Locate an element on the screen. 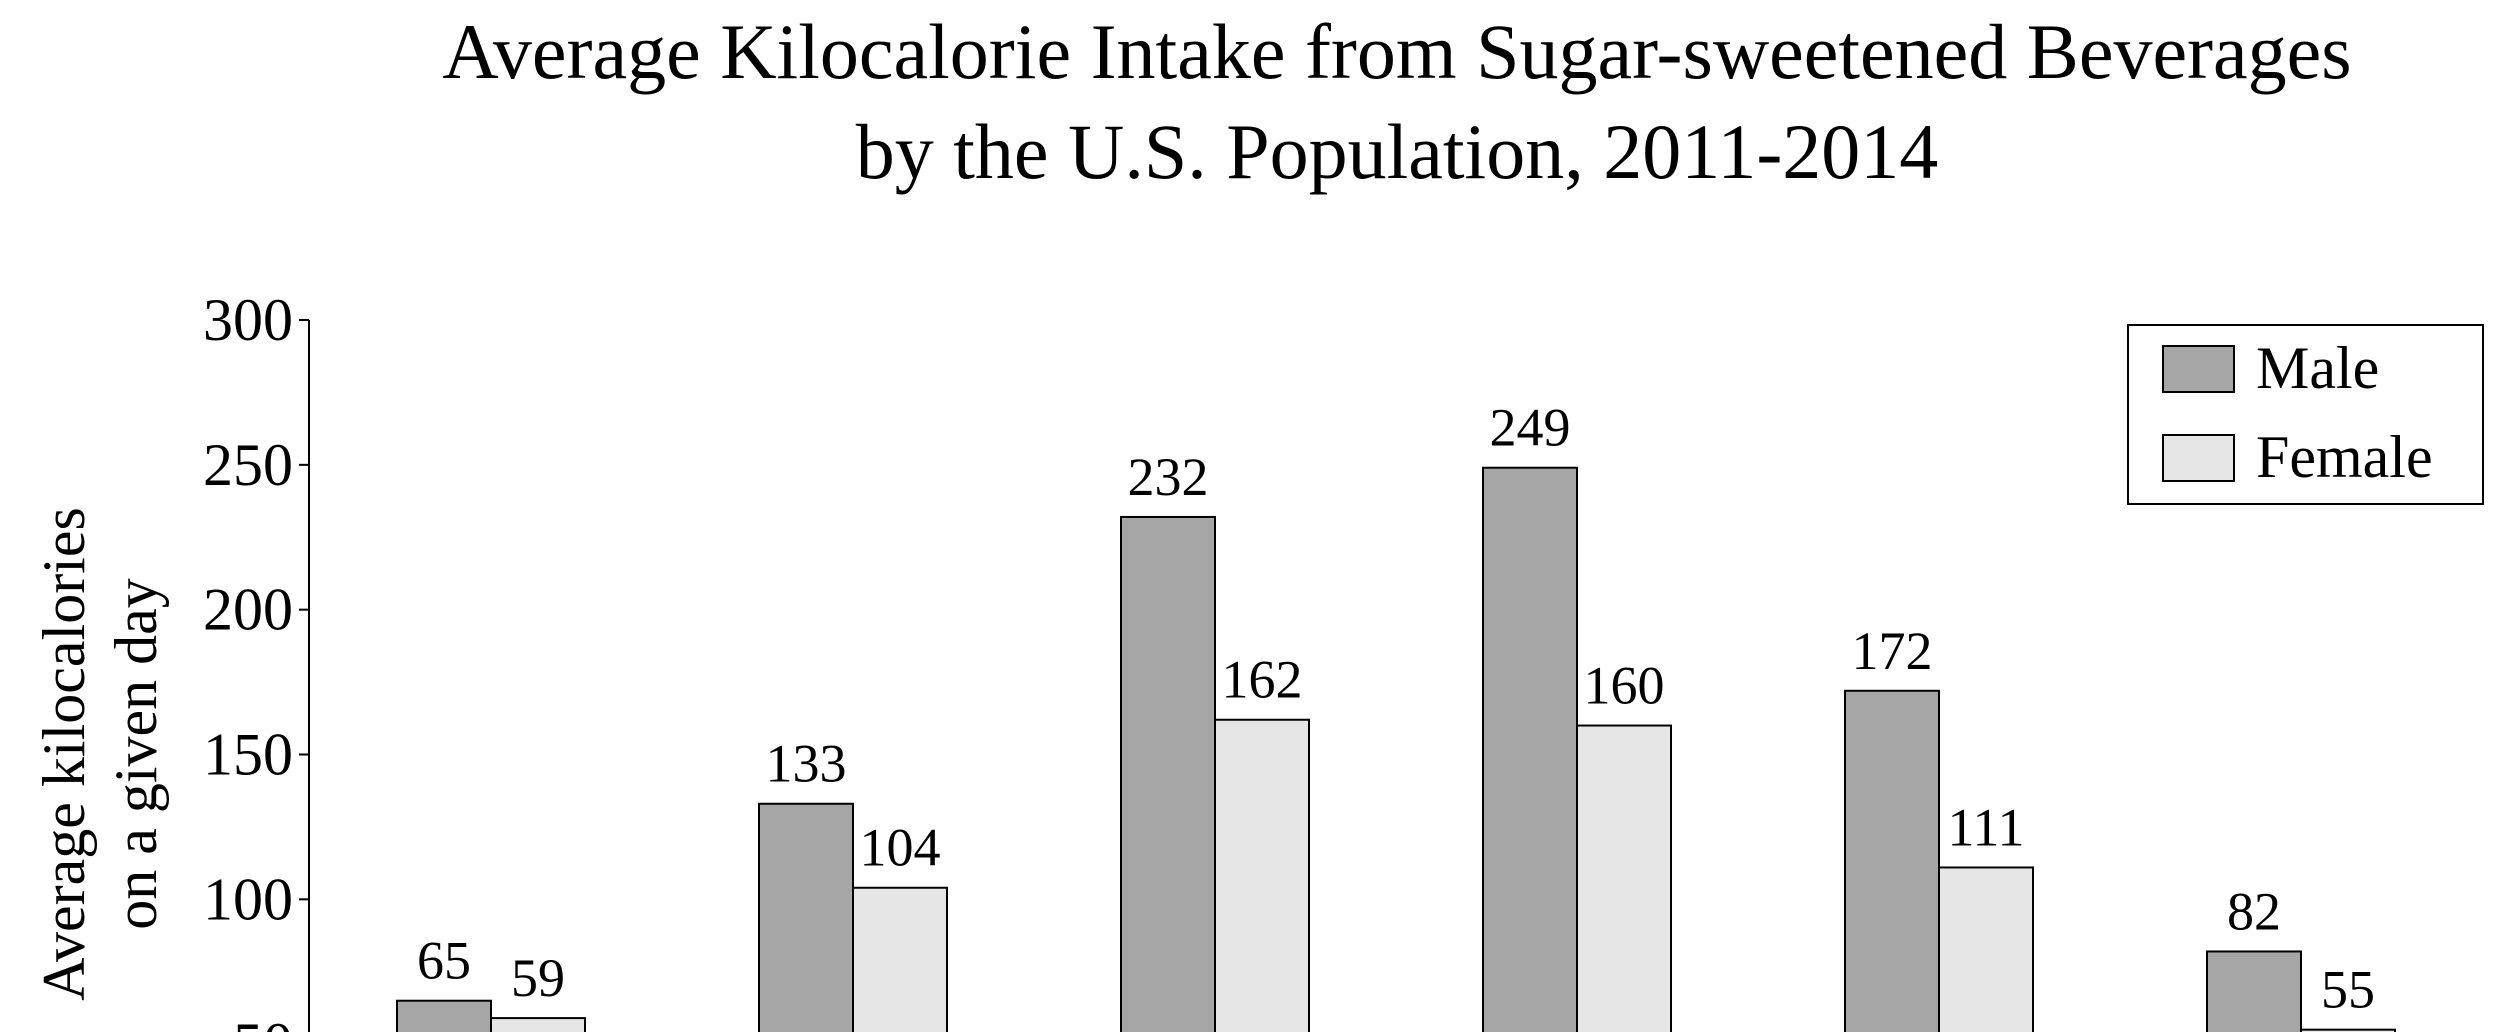 This screenshot has width=2508, height=1032. chart-subtitle: by the U.S. Population, 2011-2014 is located at coordinates (1397, 151).